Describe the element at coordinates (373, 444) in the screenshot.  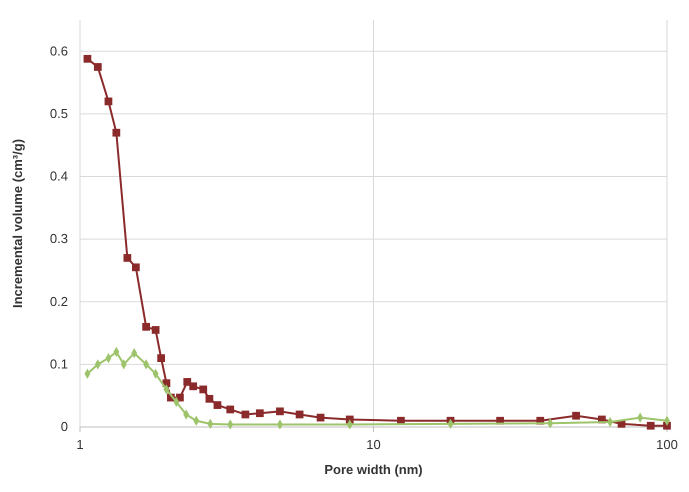
I see `x-tick-label: 10` at that location.